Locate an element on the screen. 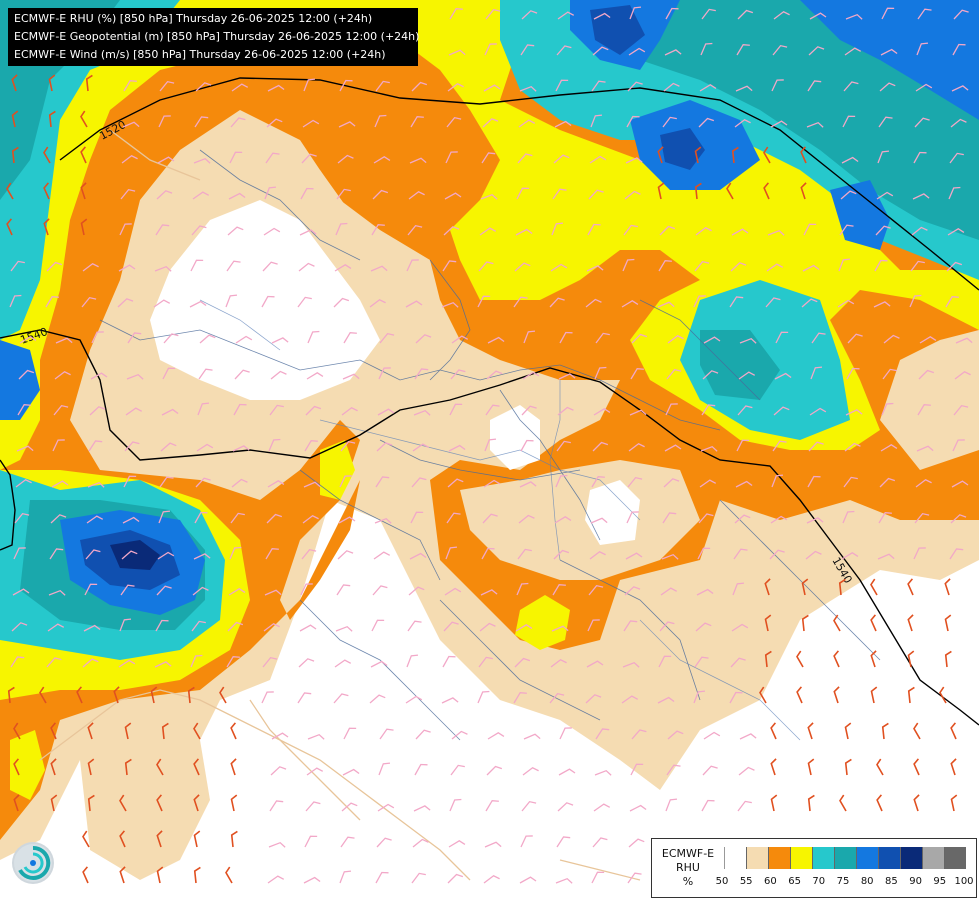 The image size is (979, 900). legend-tick-label: 50 is located at coordinates (722, 881).